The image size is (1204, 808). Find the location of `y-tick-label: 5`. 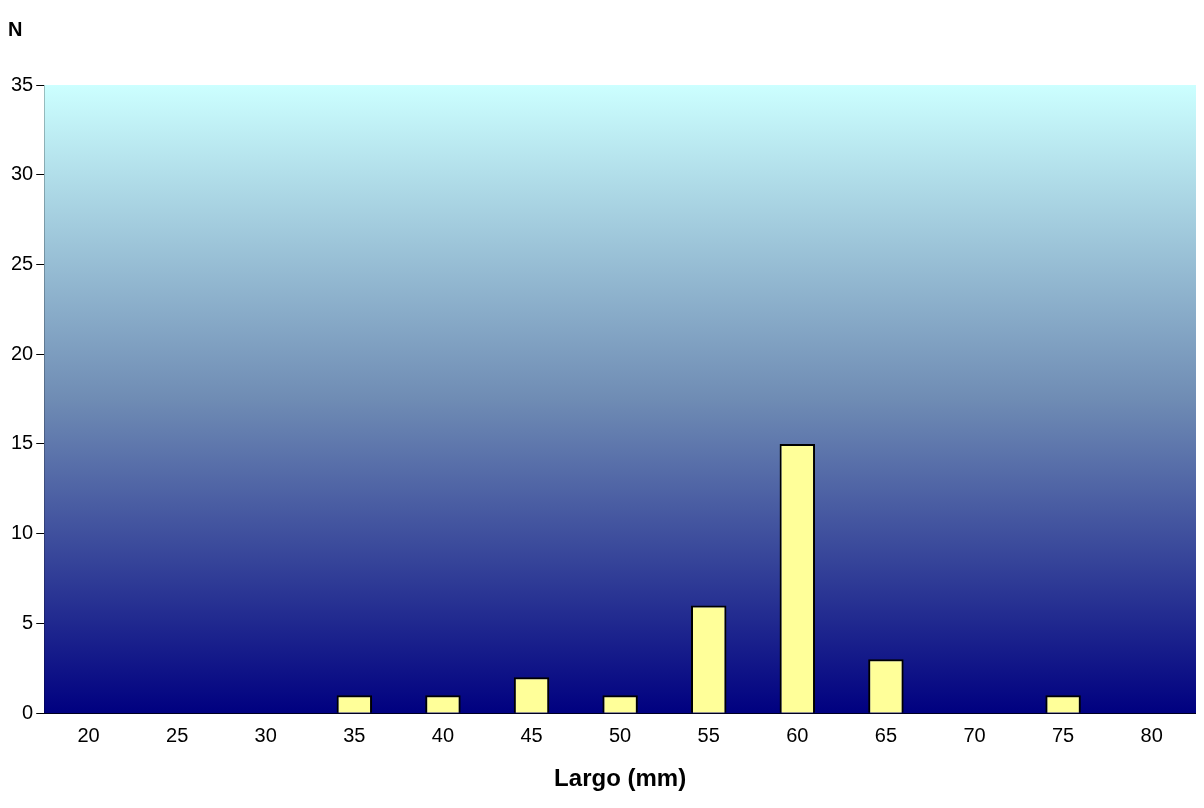

y-tick-label: 5 is located at coordinates (28, 621).